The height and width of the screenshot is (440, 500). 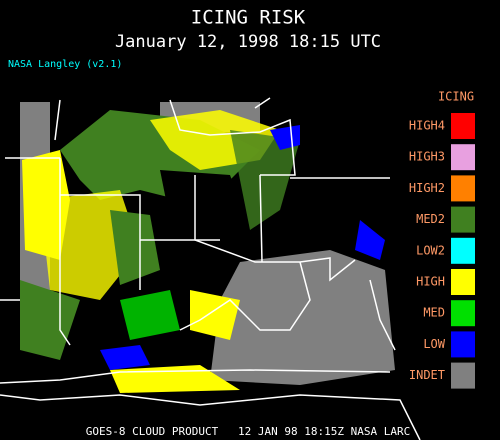 I want to click on legend-label: LOW, so click(x=434, y=344).